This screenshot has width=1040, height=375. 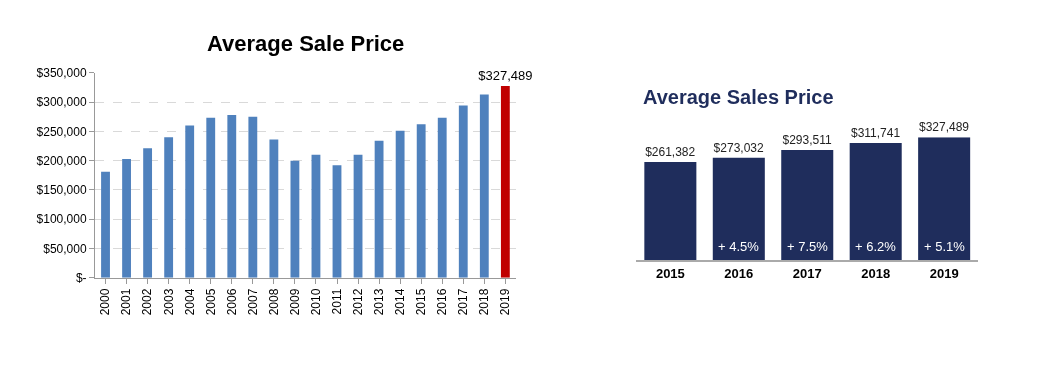 What do you see at coordinates (81, 278) in the screenshot?
I see `y-tick-label: $-` at bounding box center [81, 278].